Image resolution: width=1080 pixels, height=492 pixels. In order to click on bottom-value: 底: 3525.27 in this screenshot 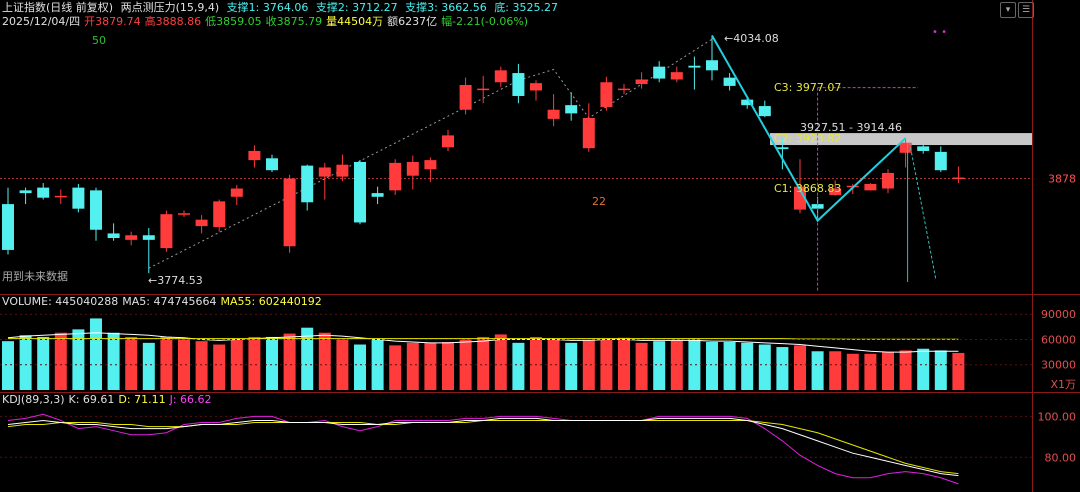, I will do `click(526, 7)`.